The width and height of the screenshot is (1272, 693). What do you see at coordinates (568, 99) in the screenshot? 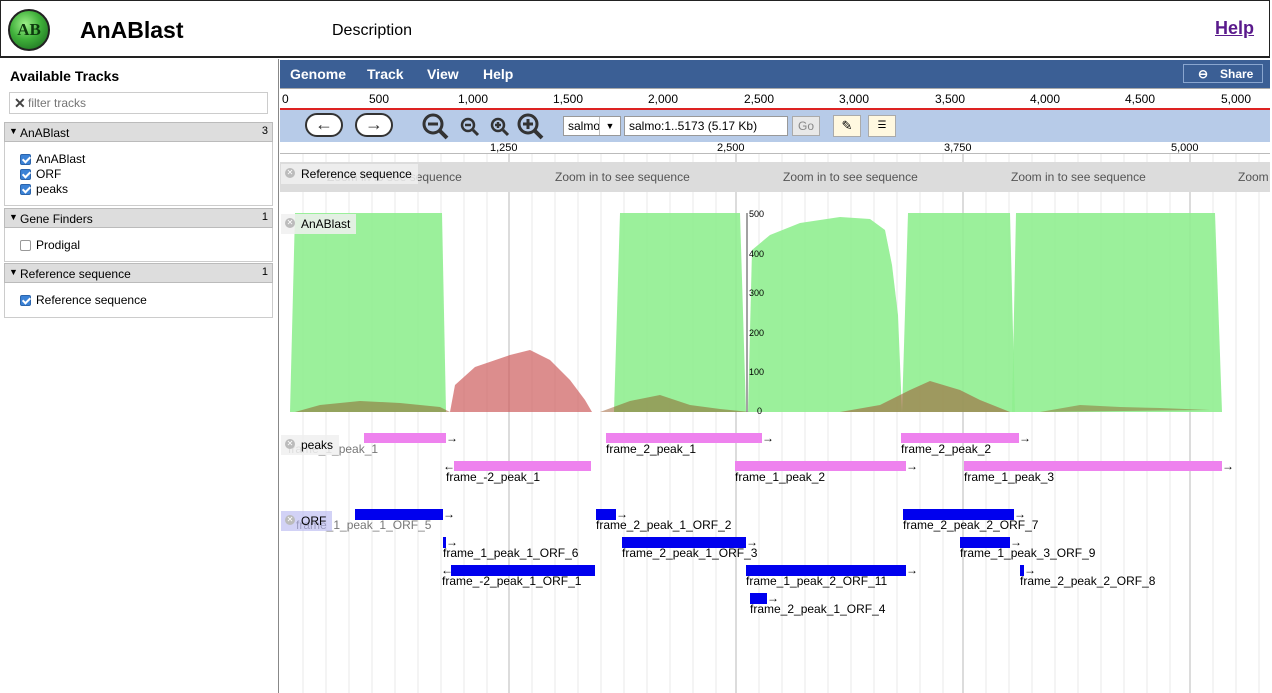
I see `overview-tick: 1,500` at bounding box center [568, 99].